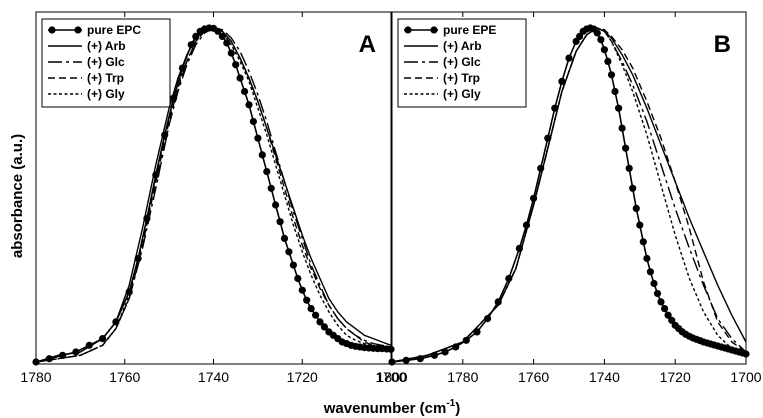 This screenshot has height=418, width=763. What do you see at coordinates (385, 408) in the screenshot?
I see `x-axis-label-main: wavenumber (cm` at bounding box center [385, 408].